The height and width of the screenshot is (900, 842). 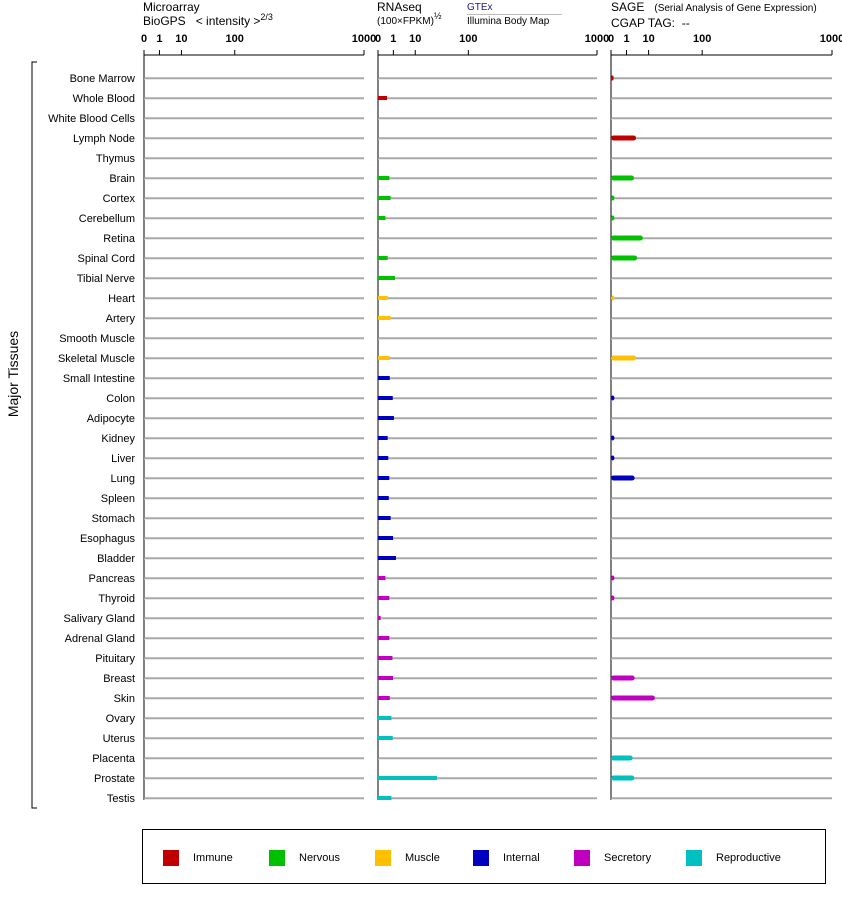 What do you see at coordinates (104, 99) in the screenshot?
I see `category-label: Whole Blood` at bounding box center [104, 99].